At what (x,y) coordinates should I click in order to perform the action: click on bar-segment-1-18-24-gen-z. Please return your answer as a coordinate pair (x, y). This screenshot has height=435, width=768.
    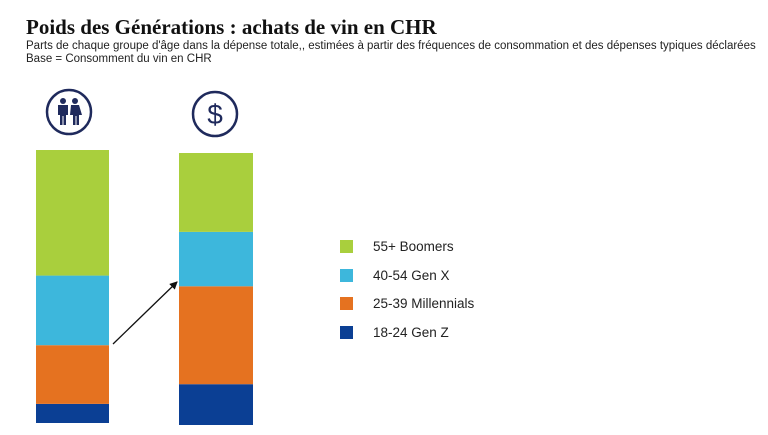
    Looking at the image, I should click on (72, 413).